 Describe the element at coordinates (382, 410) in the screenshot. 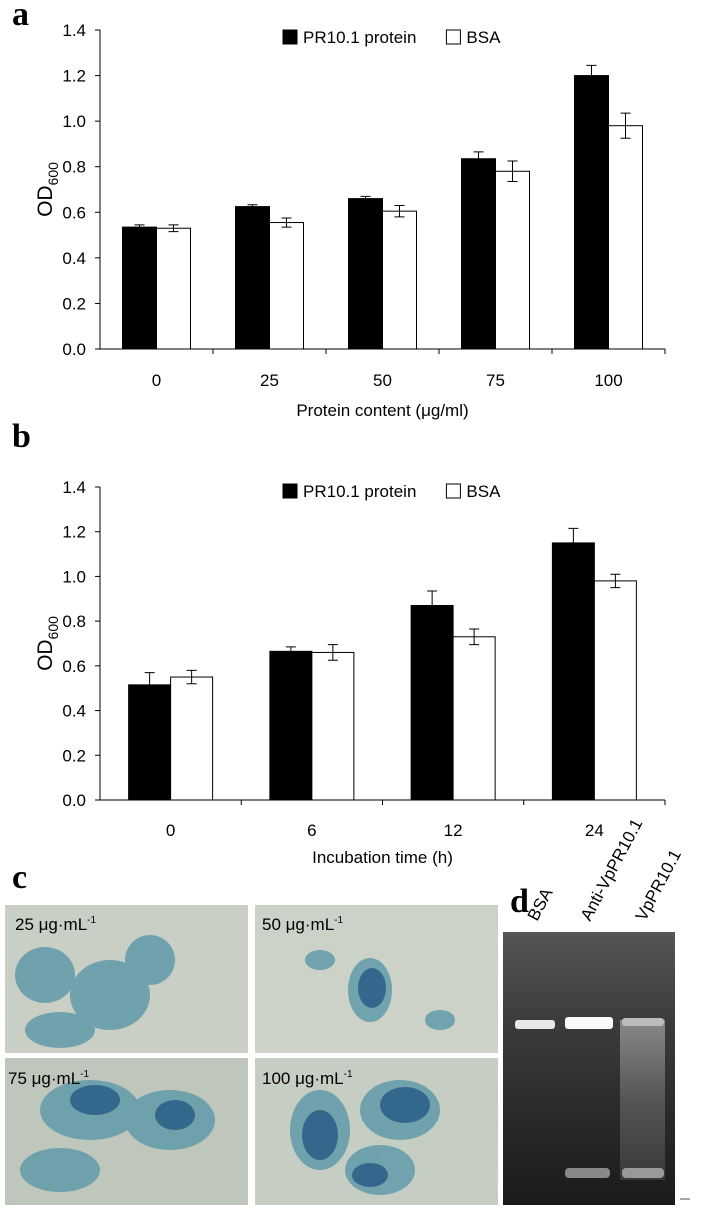

I see `x-axis-label: Protein content (μg/ml)` at that location.